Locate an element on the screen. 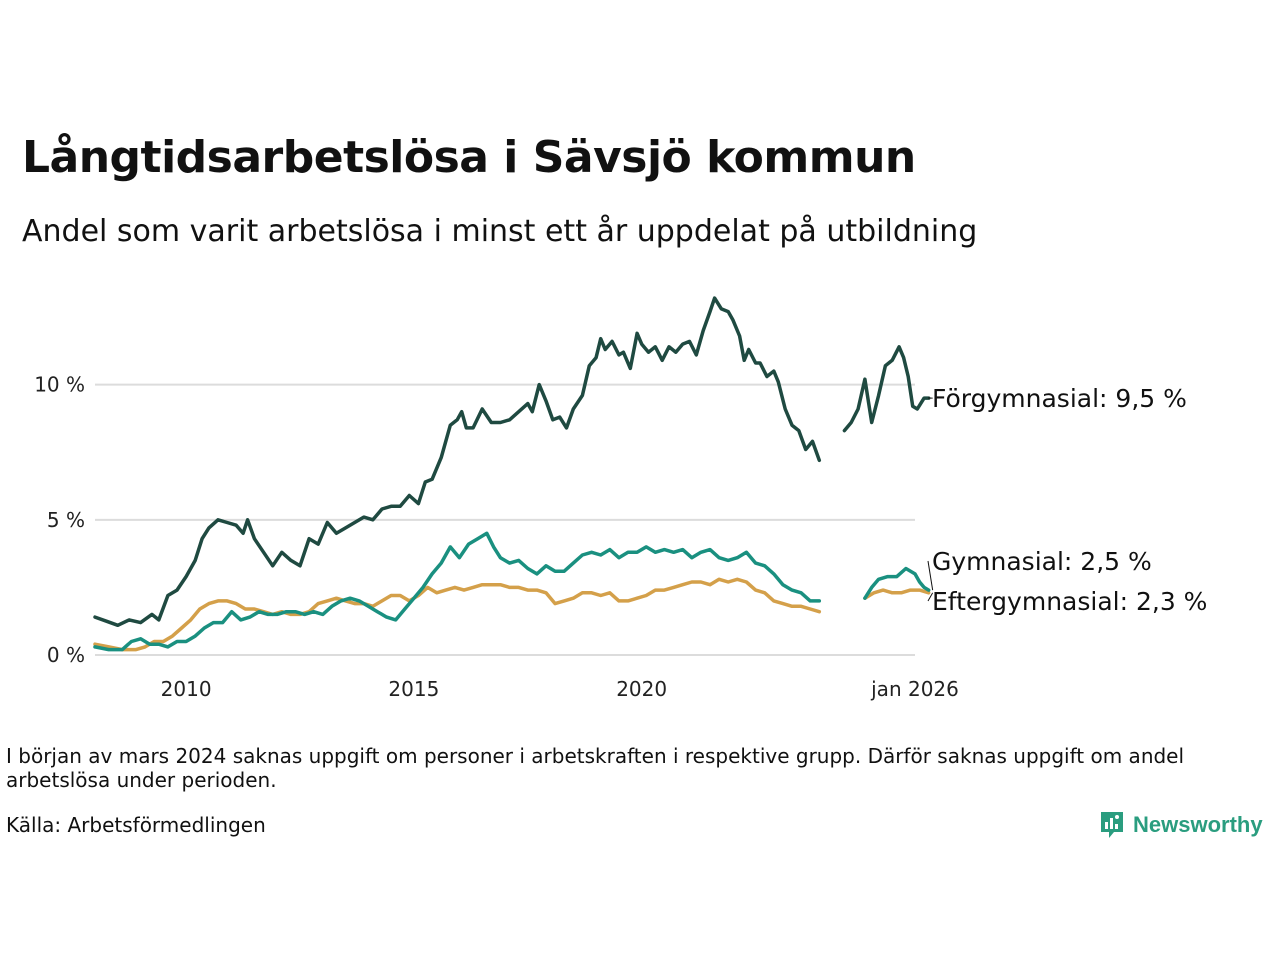 The width and height of the screenshot is (1280, 960). series-line-förgymnasial is located at coordinates (886, 389).